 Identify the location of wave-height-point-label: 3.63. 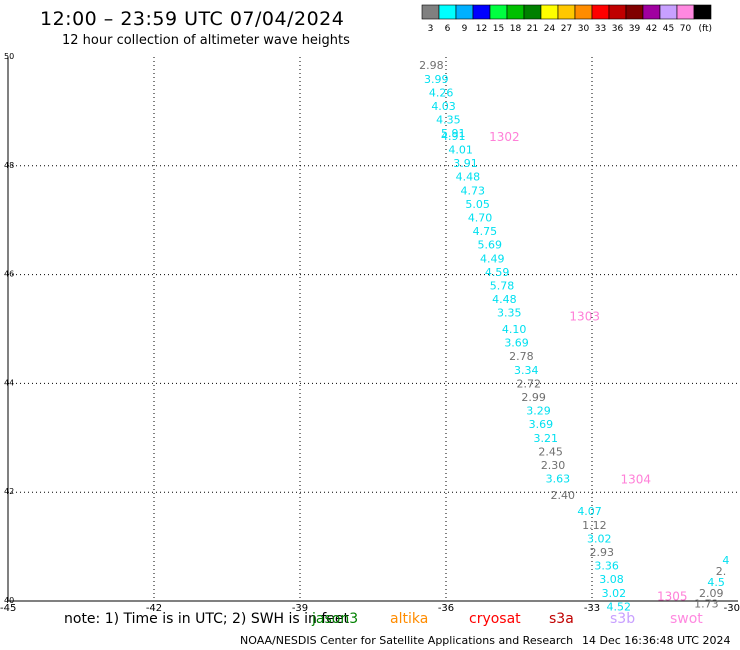
(558, 479).